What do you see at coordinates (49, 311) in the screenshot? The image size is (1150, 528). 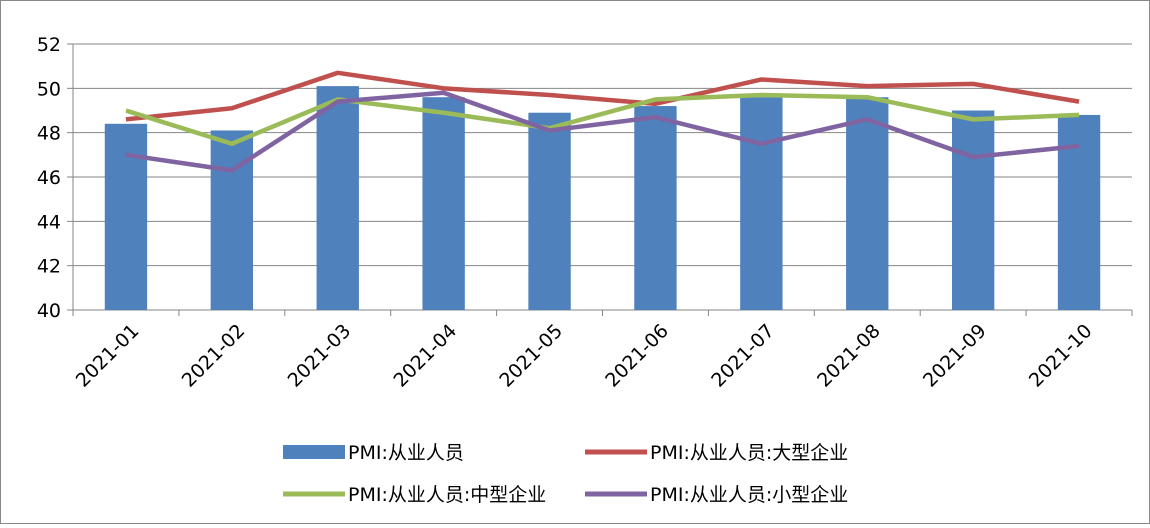 I see `y-tick-label: 40` at bounding box center [49, 311].